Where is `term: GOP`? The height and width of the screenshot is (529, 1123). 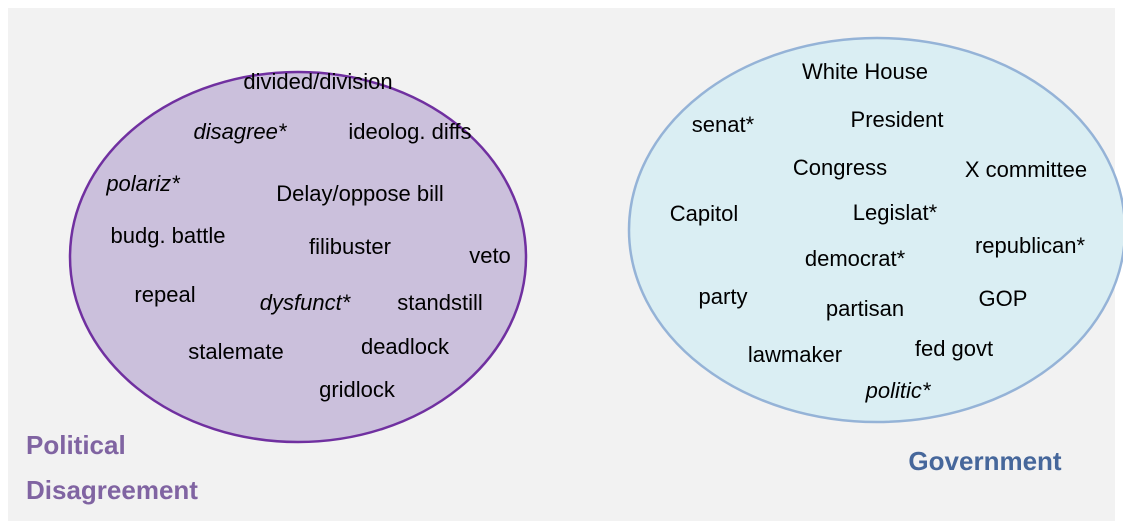 term: GOP is located at coordinates (1003, 298).